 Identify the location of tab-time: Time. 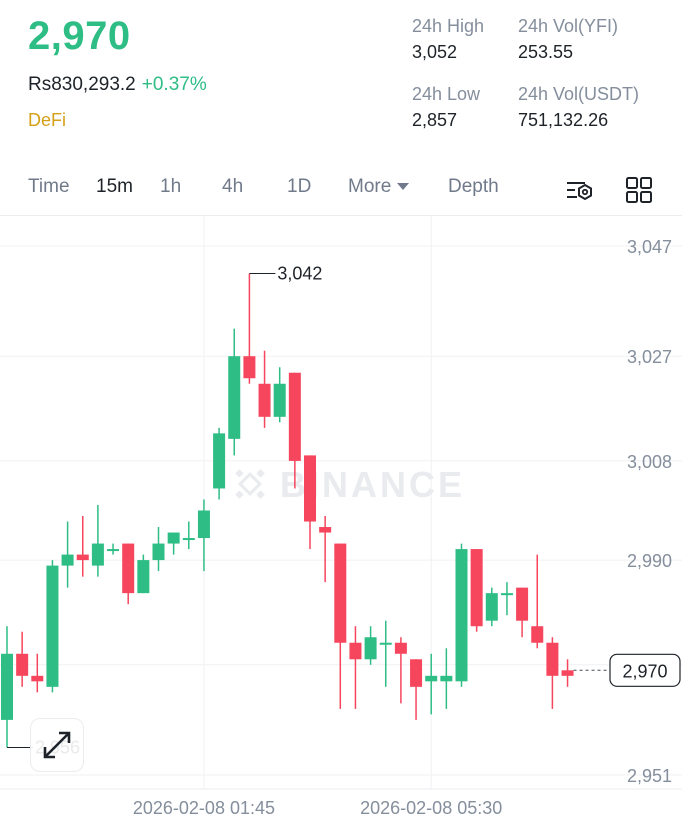
(49, 186).